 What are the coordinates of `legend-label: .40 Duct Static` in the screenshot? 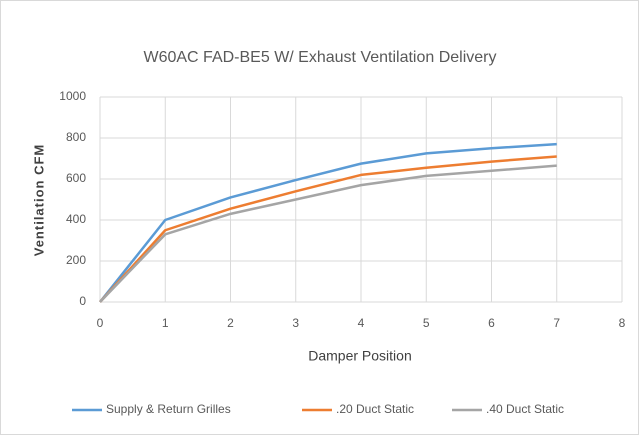 It's located at (525, 409).